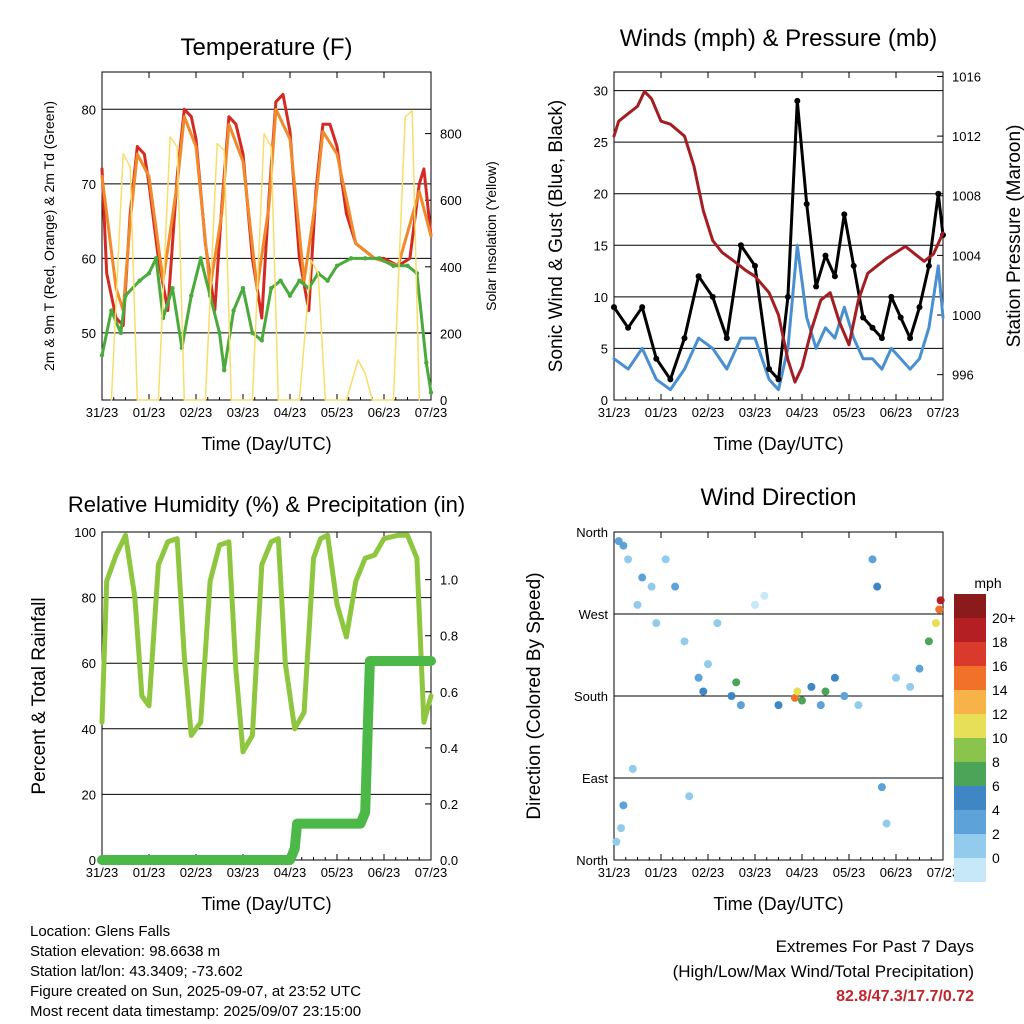 This screenshot has width=1024, height=1024. I want to click on extremes-legend: (High/Low/Max Wind/Total Precipitation), so click(823, 971).